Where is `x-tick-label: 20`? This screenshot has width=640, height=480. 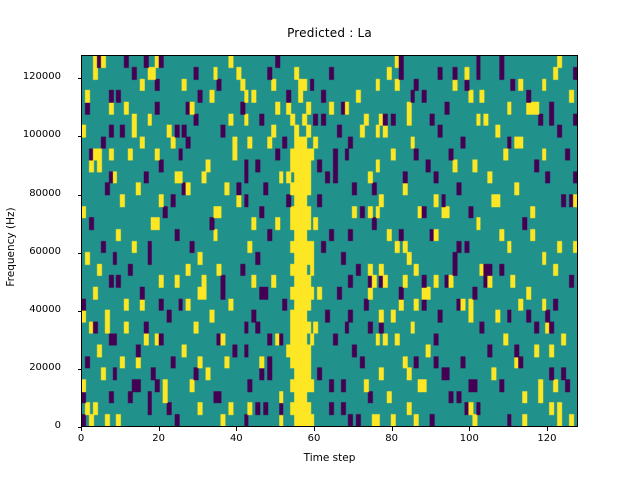
x-tick-label: 20 is located at coordinates (159, 438).